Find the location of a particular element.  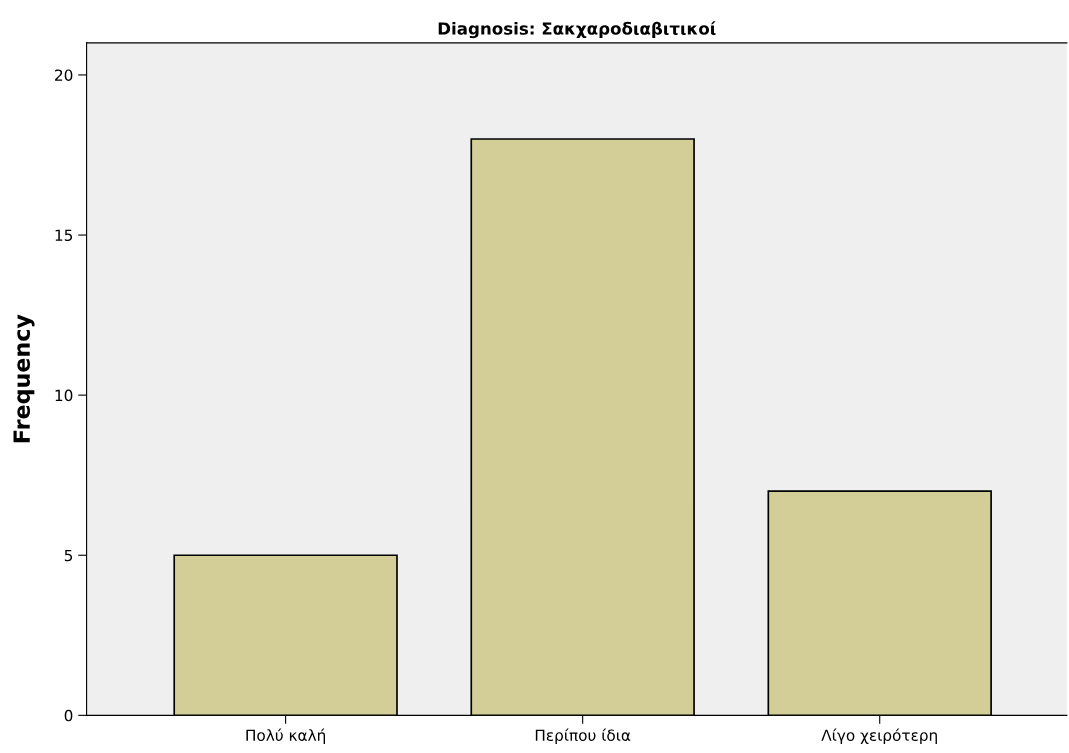

y-axis-title: Frequency is located at coordinates (24, 378).